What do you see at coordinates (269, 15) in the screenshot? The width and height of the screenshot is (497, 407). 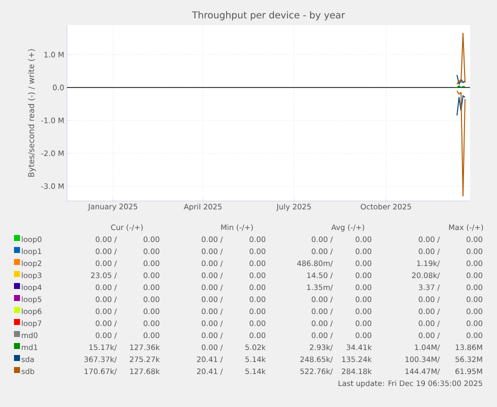 I see `chart-title: Throughput per device - by year` at bounding box center [269, 15].